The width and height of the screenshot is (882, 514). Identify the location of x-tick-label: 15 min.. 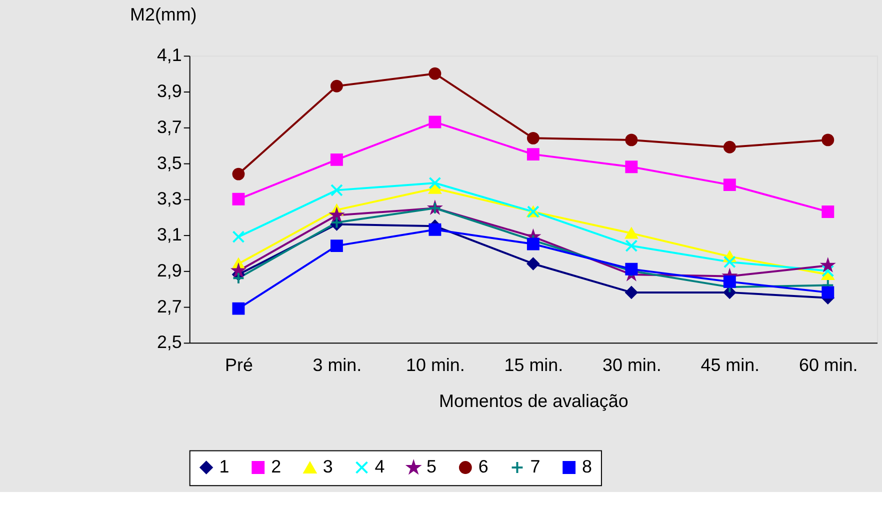
(534, 365).